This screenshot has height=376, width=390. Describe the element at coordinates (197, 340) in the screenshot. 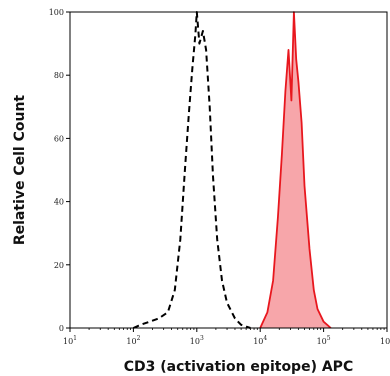

I see `x-tick-label: 10³` at that location.